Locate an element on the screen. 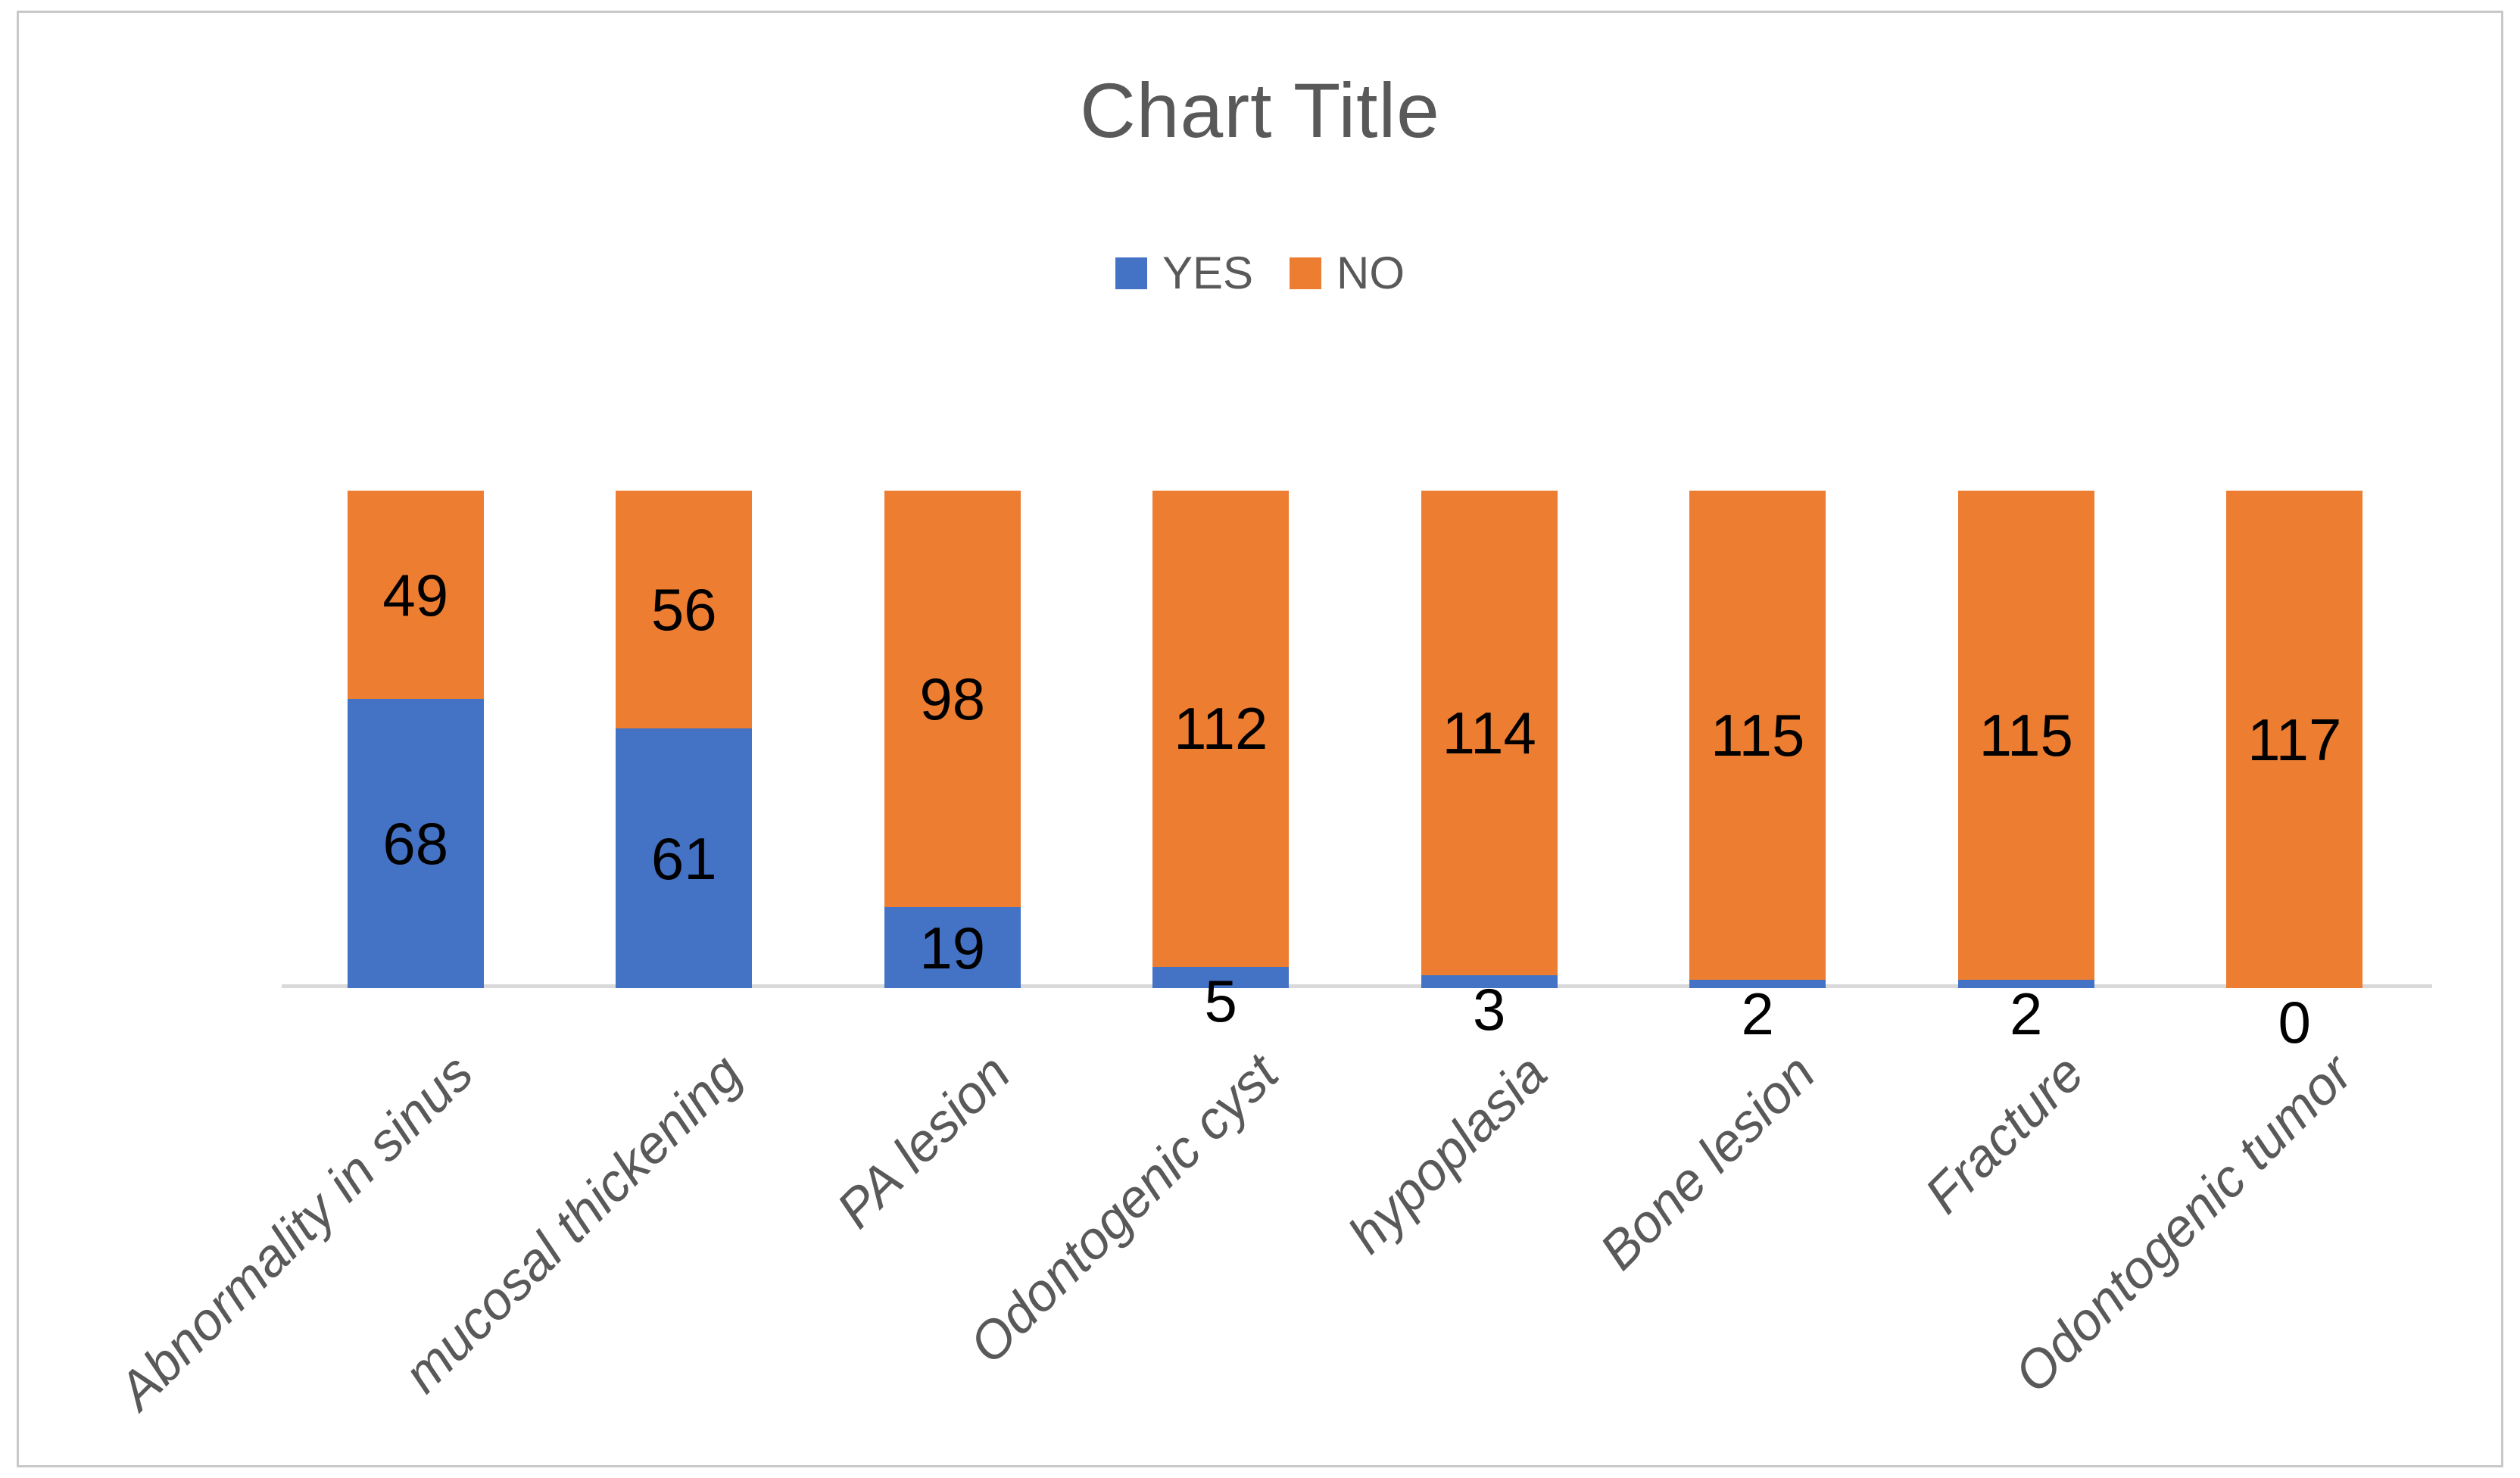 This screenshot has height=1478, width=2520. legend-item-yes: YES is located at coordinates (1184, 273).